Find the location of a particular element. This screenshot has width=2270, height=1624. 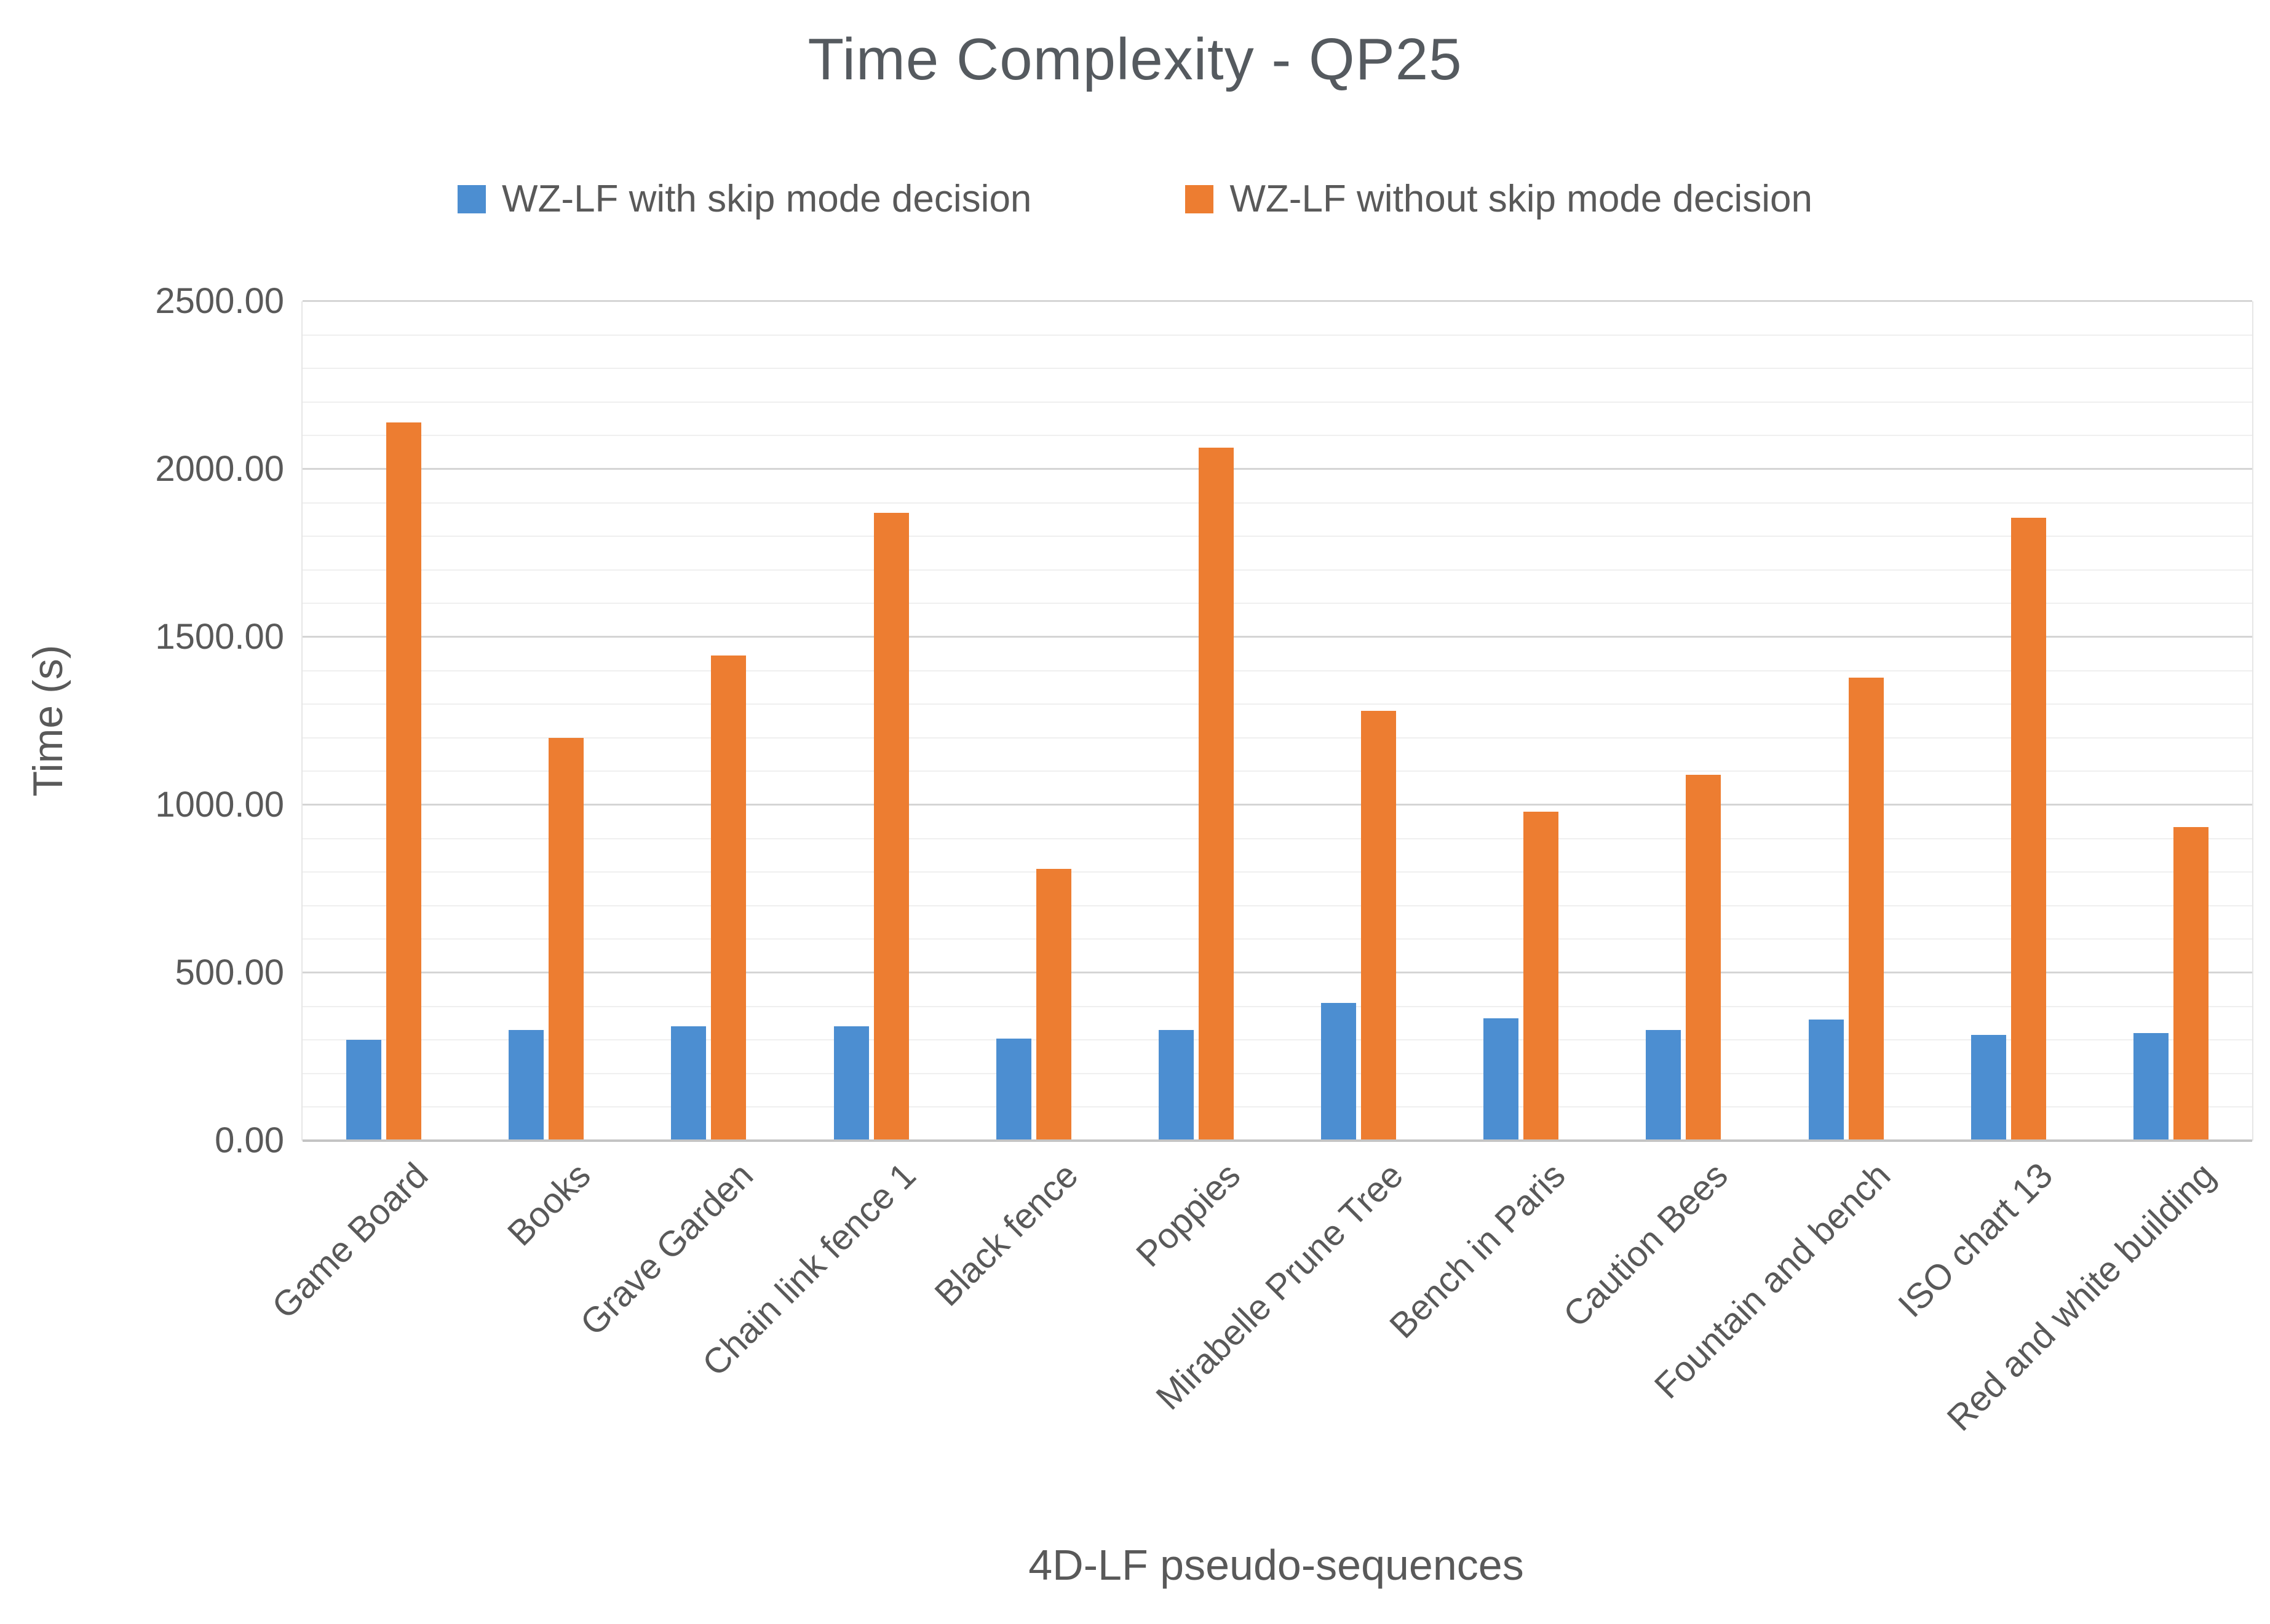

x-tick-label-10: ISO chart 13 is located at coordinates (1976, 1240).